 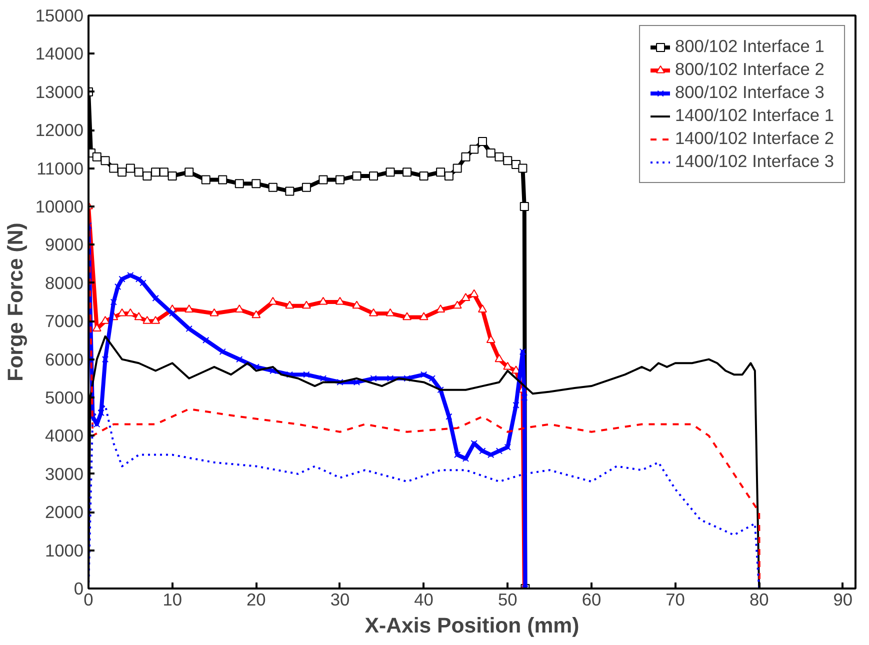 What do you see at coordinates (749, 69) in the screenshot?
I see `legend-label: 800/102 Interface 2` at bounding box center [749, 69].